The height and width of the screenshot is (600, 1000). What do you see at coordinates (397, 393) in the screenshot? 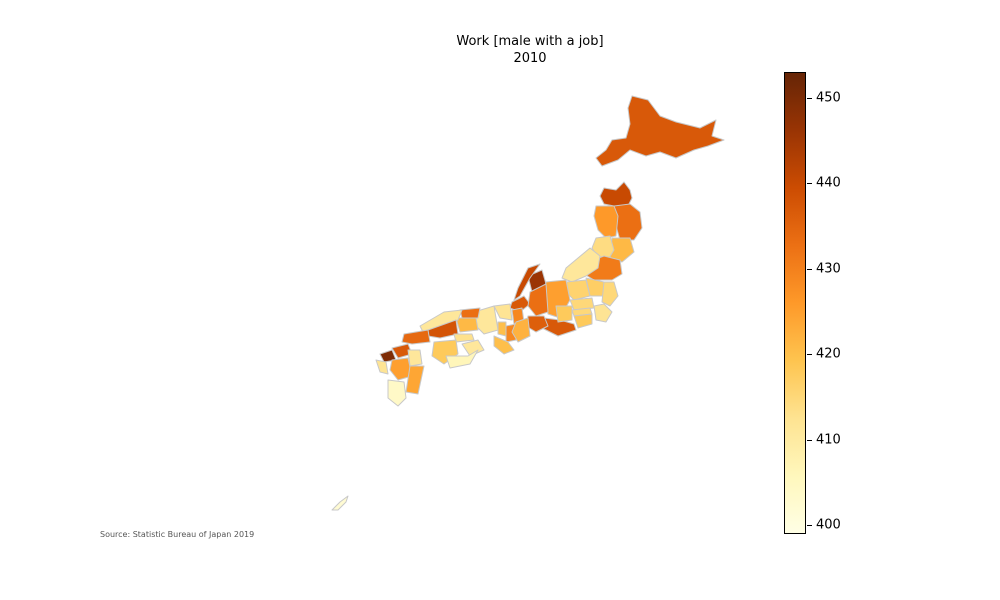
I see `region-kagoshima` at bounding box center [397, 393].